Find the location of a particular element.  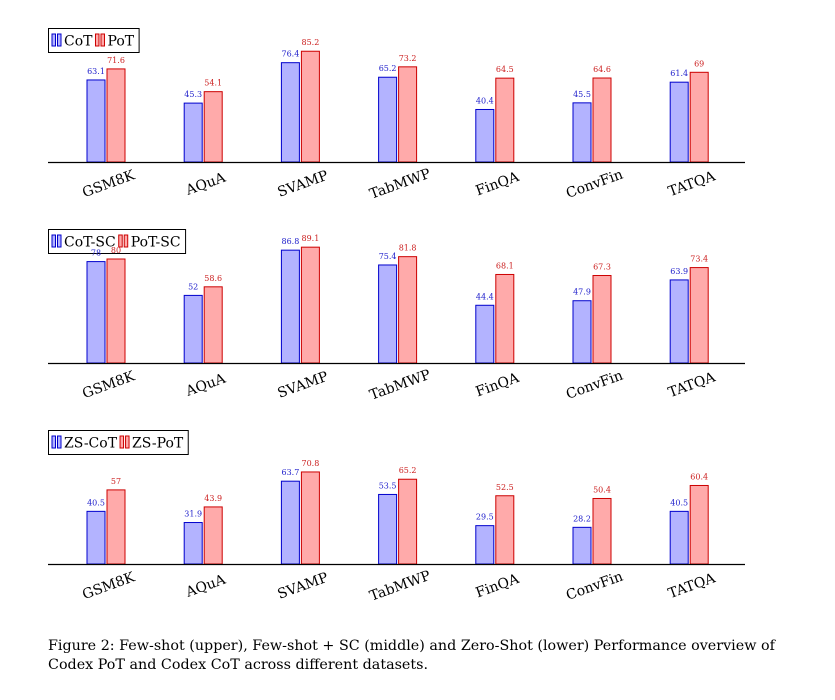

data-label: 78 is located at coordinates (96, 253).